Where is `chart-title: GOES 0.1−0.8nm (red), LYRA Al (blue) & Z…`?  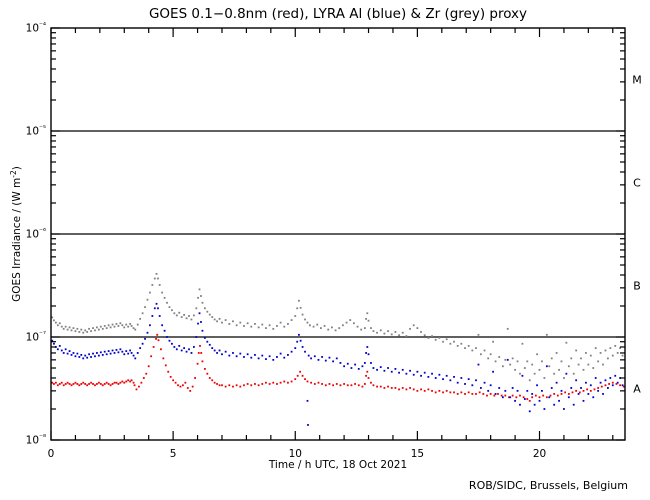
chart-title: GOES 0.1−0.8nm (red), LYRA Al (blue) & Z… is located at coordinates (338, 14).